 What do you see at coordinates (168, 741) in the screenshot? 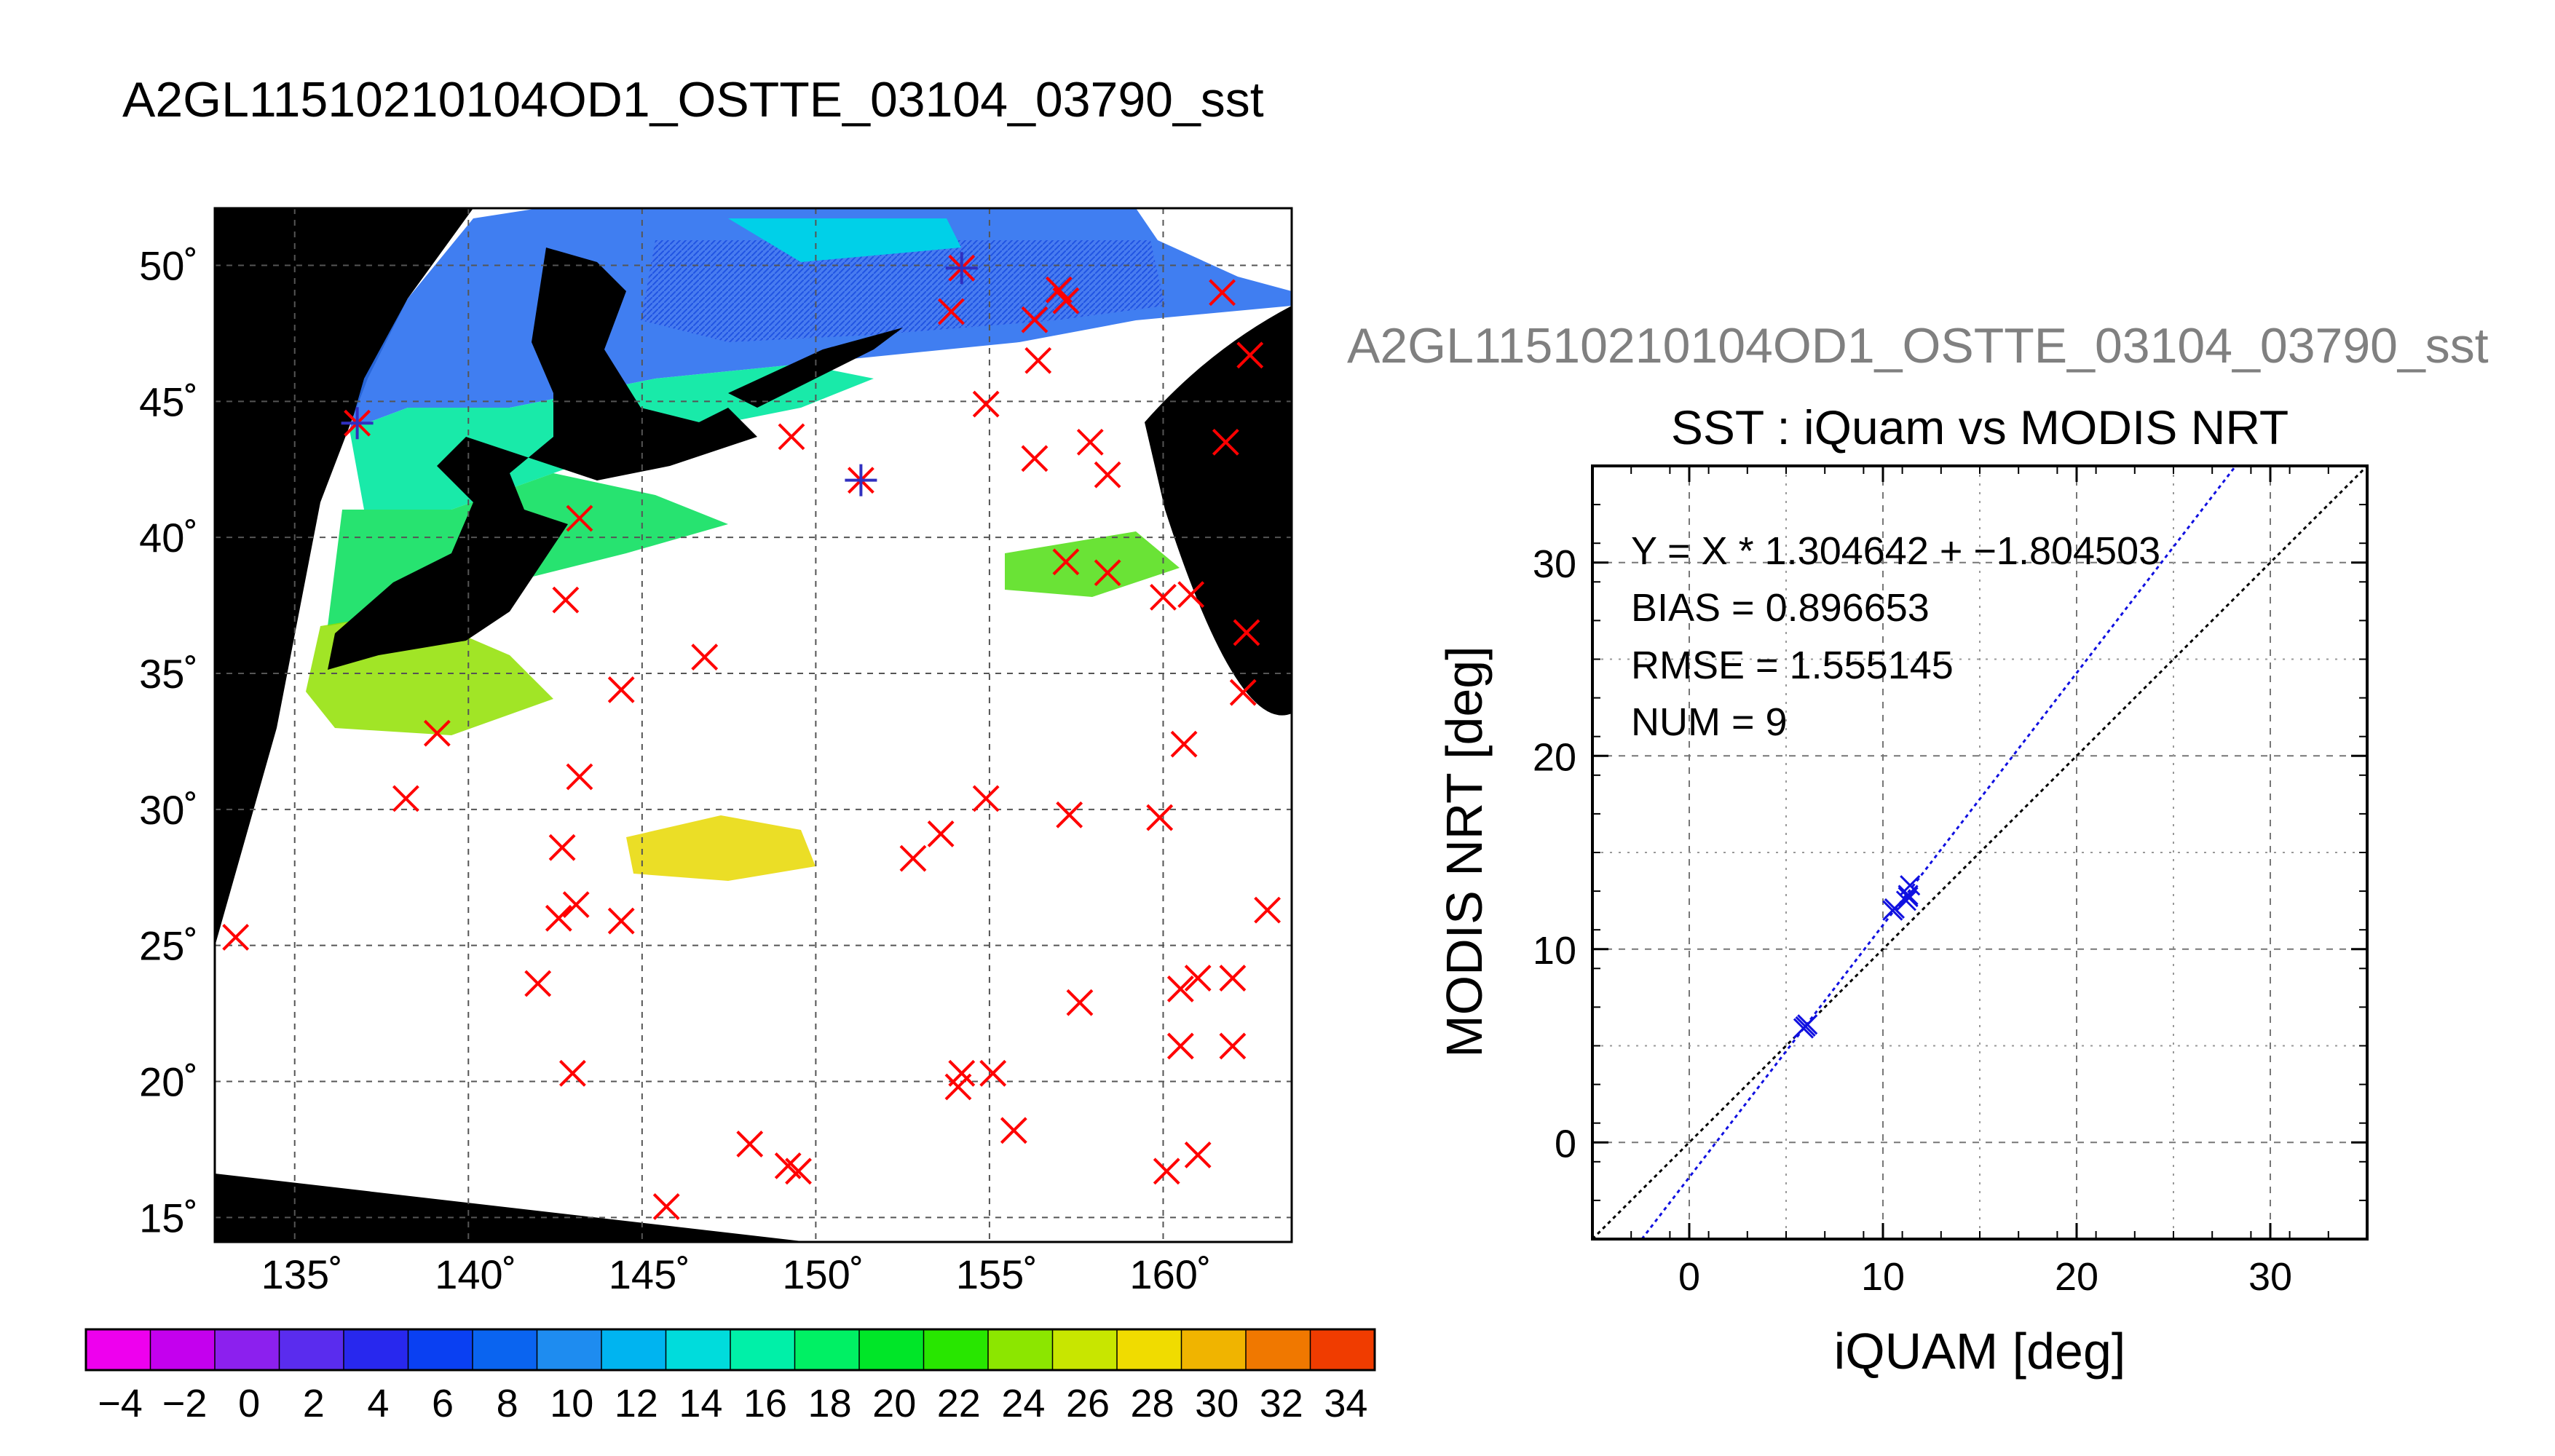
I see `latitude-labels: 15˚ 20˚ 25˚ 30˚ 35˚ 40˚ 45˚ 50˚` at bounding box center [168, 741].